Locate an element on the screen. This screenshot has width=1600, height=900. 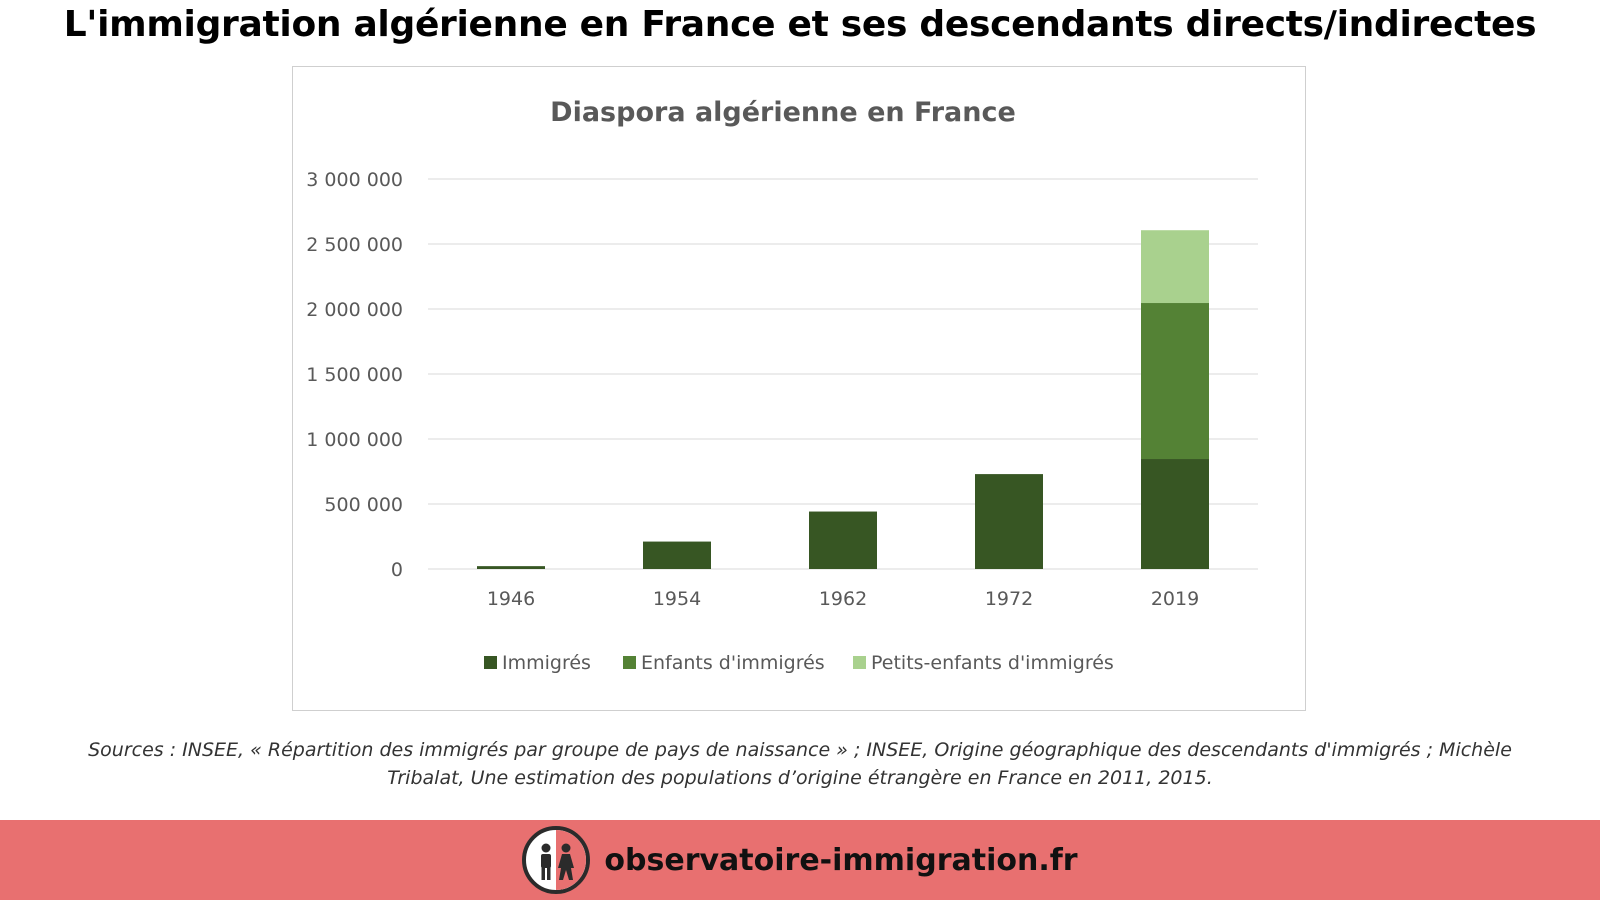
y-tick-label: 2 500 000 is located at coordinates (354, 245).